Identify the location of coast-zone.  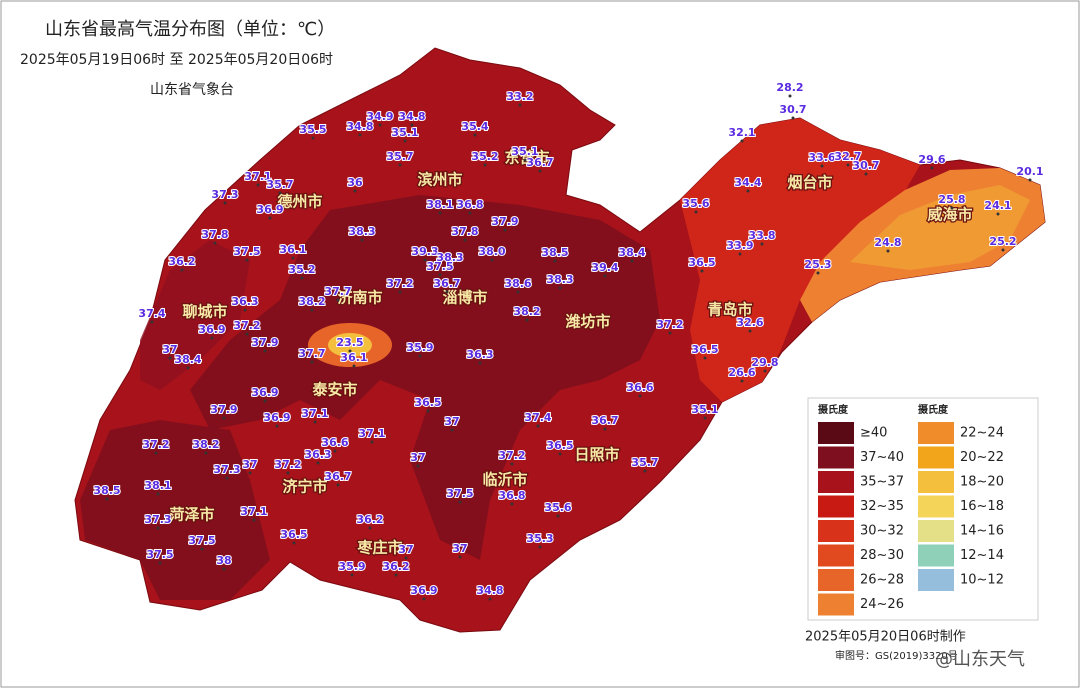
(800, 260).